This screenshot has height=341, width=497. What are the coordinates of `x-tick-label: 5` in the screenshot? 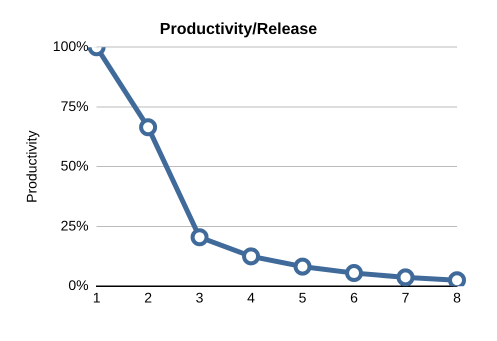 It's located at (302, 297).